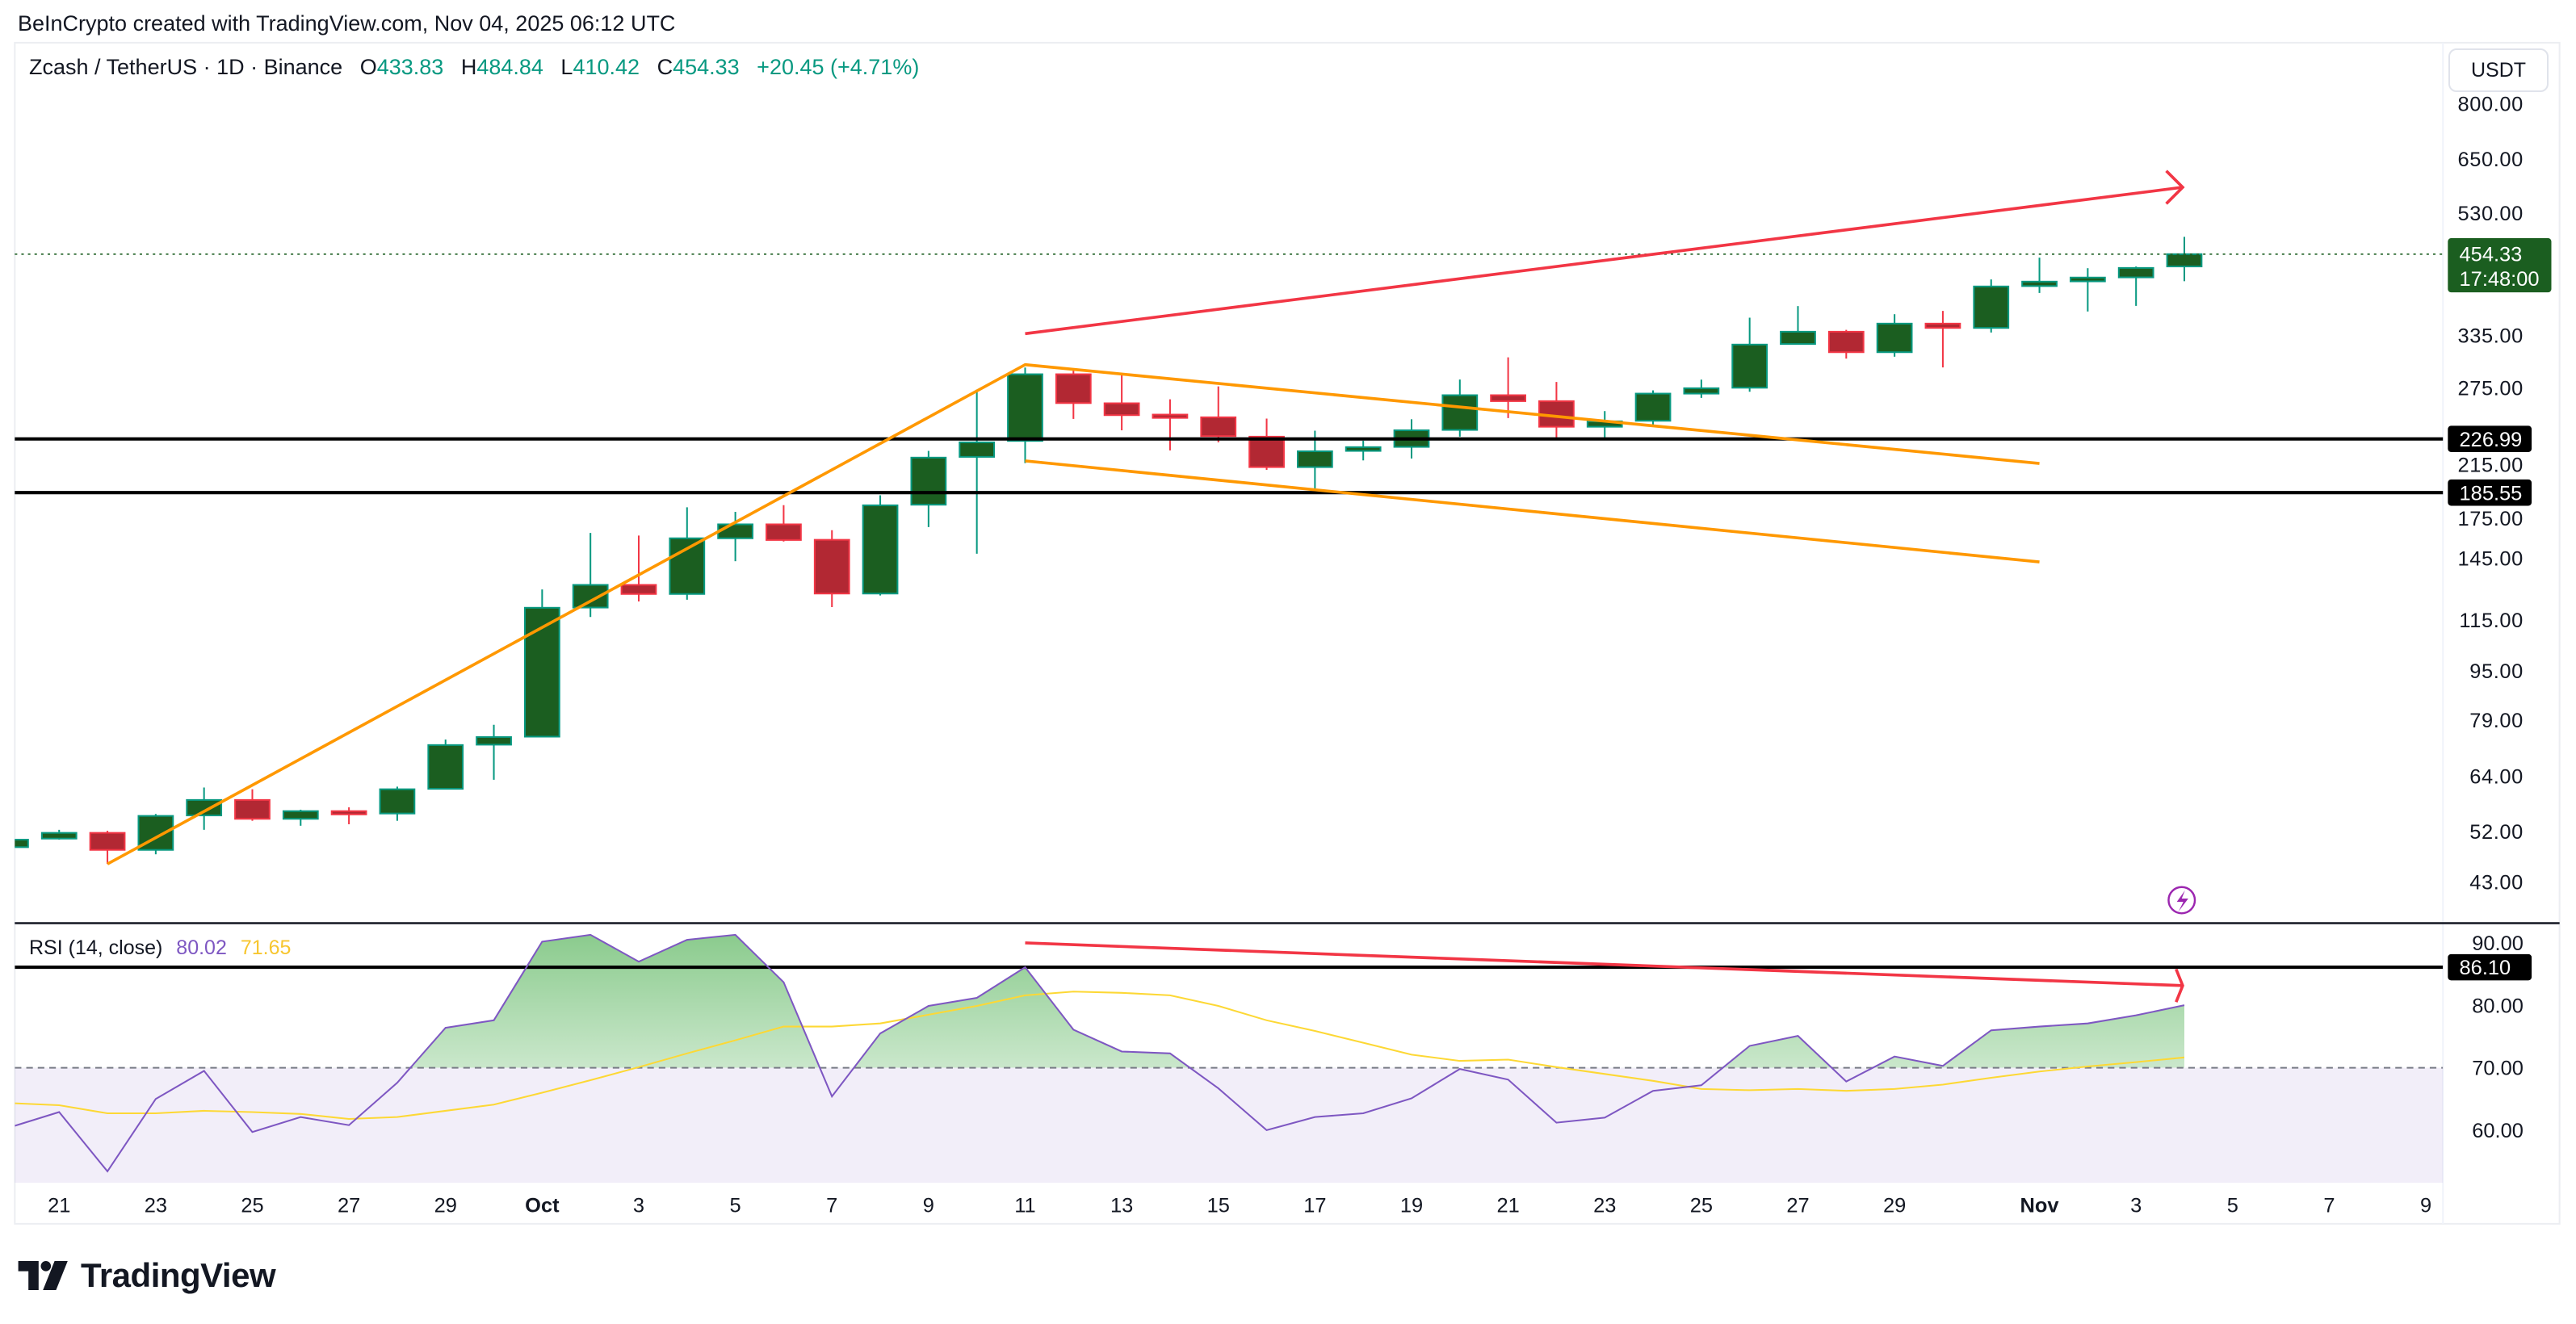  What do you see at coordinates (2485, 968) in the screenshot?
I see `rsi-level-label: 86.10` at bounding box center [2485, 968].